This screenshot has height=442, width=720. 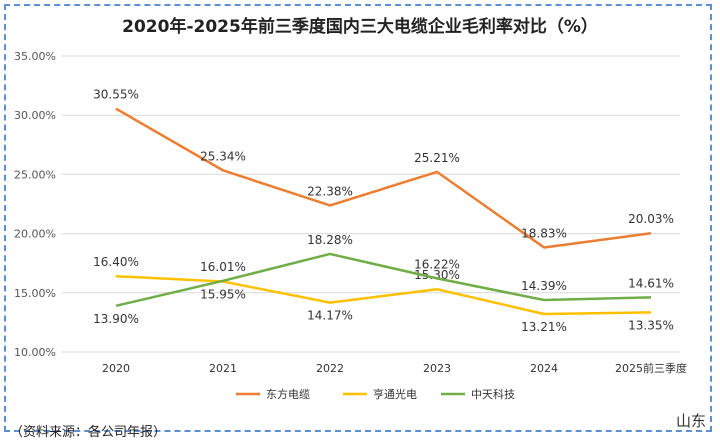 What do you see at coordinates (35, 56) in the screenshot?
I see `y-tick-label: 35.00%` at bounding box center [35, 56].